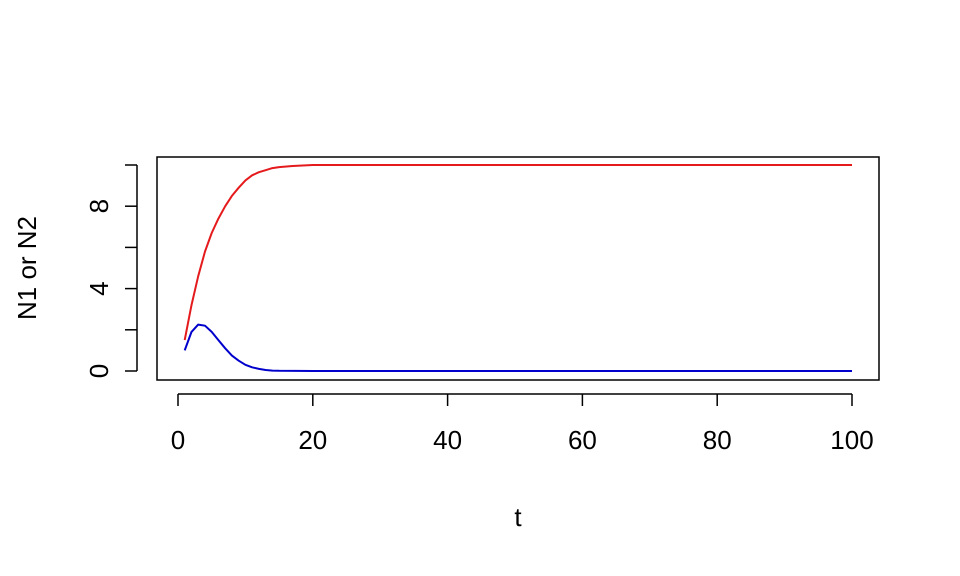 This screenshot has width=960, height=576. I want to click on x-tick-label: 60, so click(582, 440).